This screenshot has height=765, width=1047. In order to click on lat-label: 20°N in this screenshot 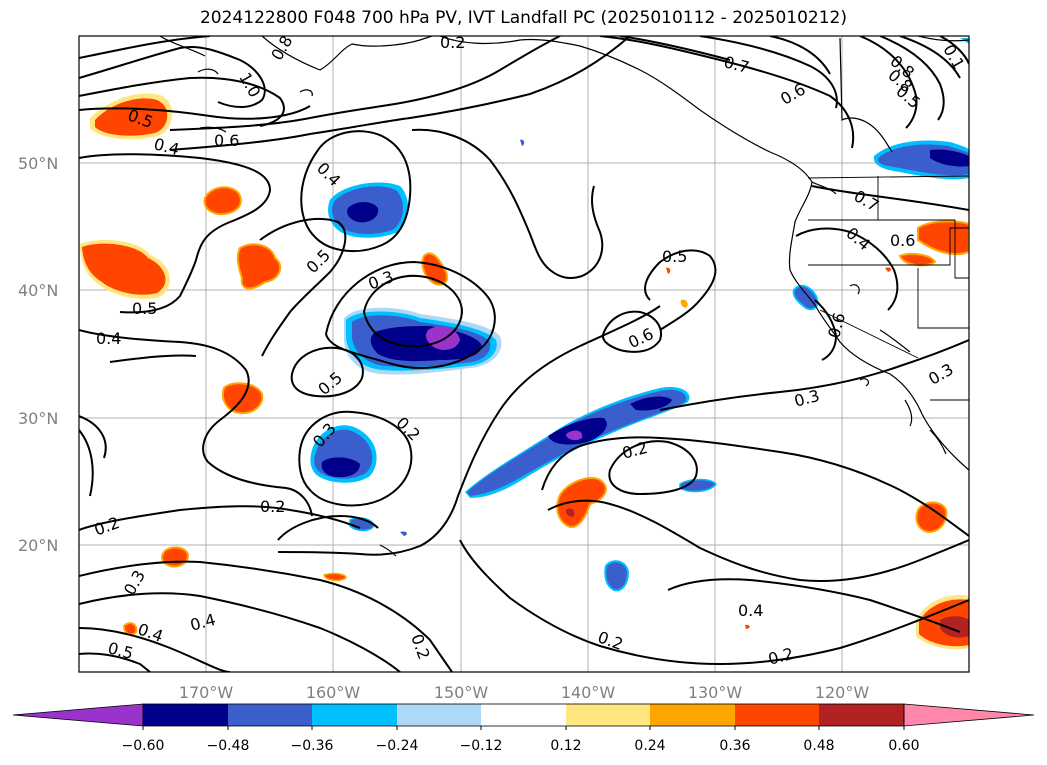, I will do `click(38, 545)`.